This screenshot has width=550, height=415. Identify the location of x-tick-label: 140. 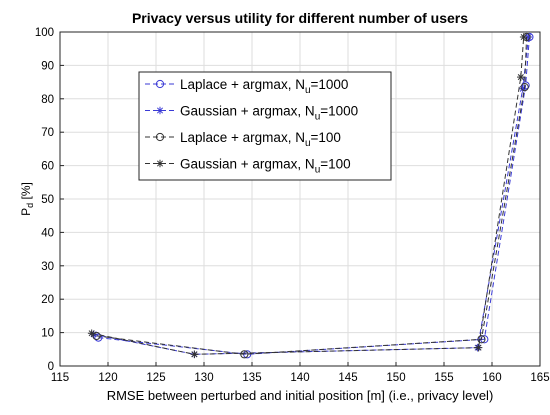
(299, 378).